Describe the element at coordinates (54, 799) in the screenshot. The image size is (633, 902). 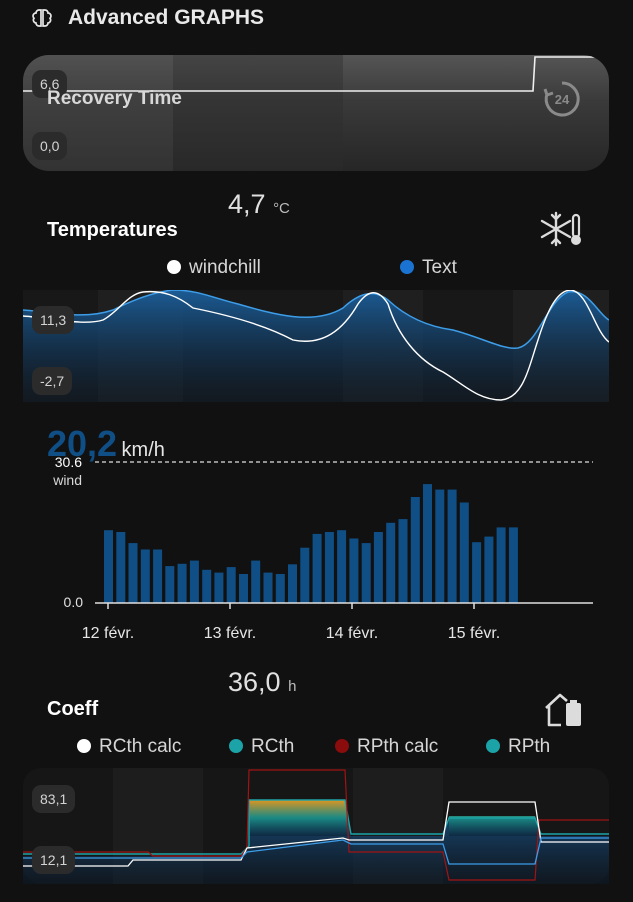
I see `coeff-ymax-label: 83,1` at that location.